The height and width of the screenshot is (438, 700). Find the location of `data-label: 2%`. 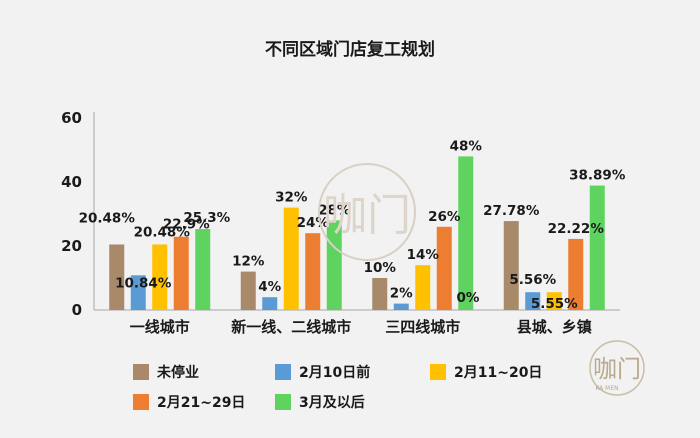

data-label: 2% is located at coordinates (401, 294).